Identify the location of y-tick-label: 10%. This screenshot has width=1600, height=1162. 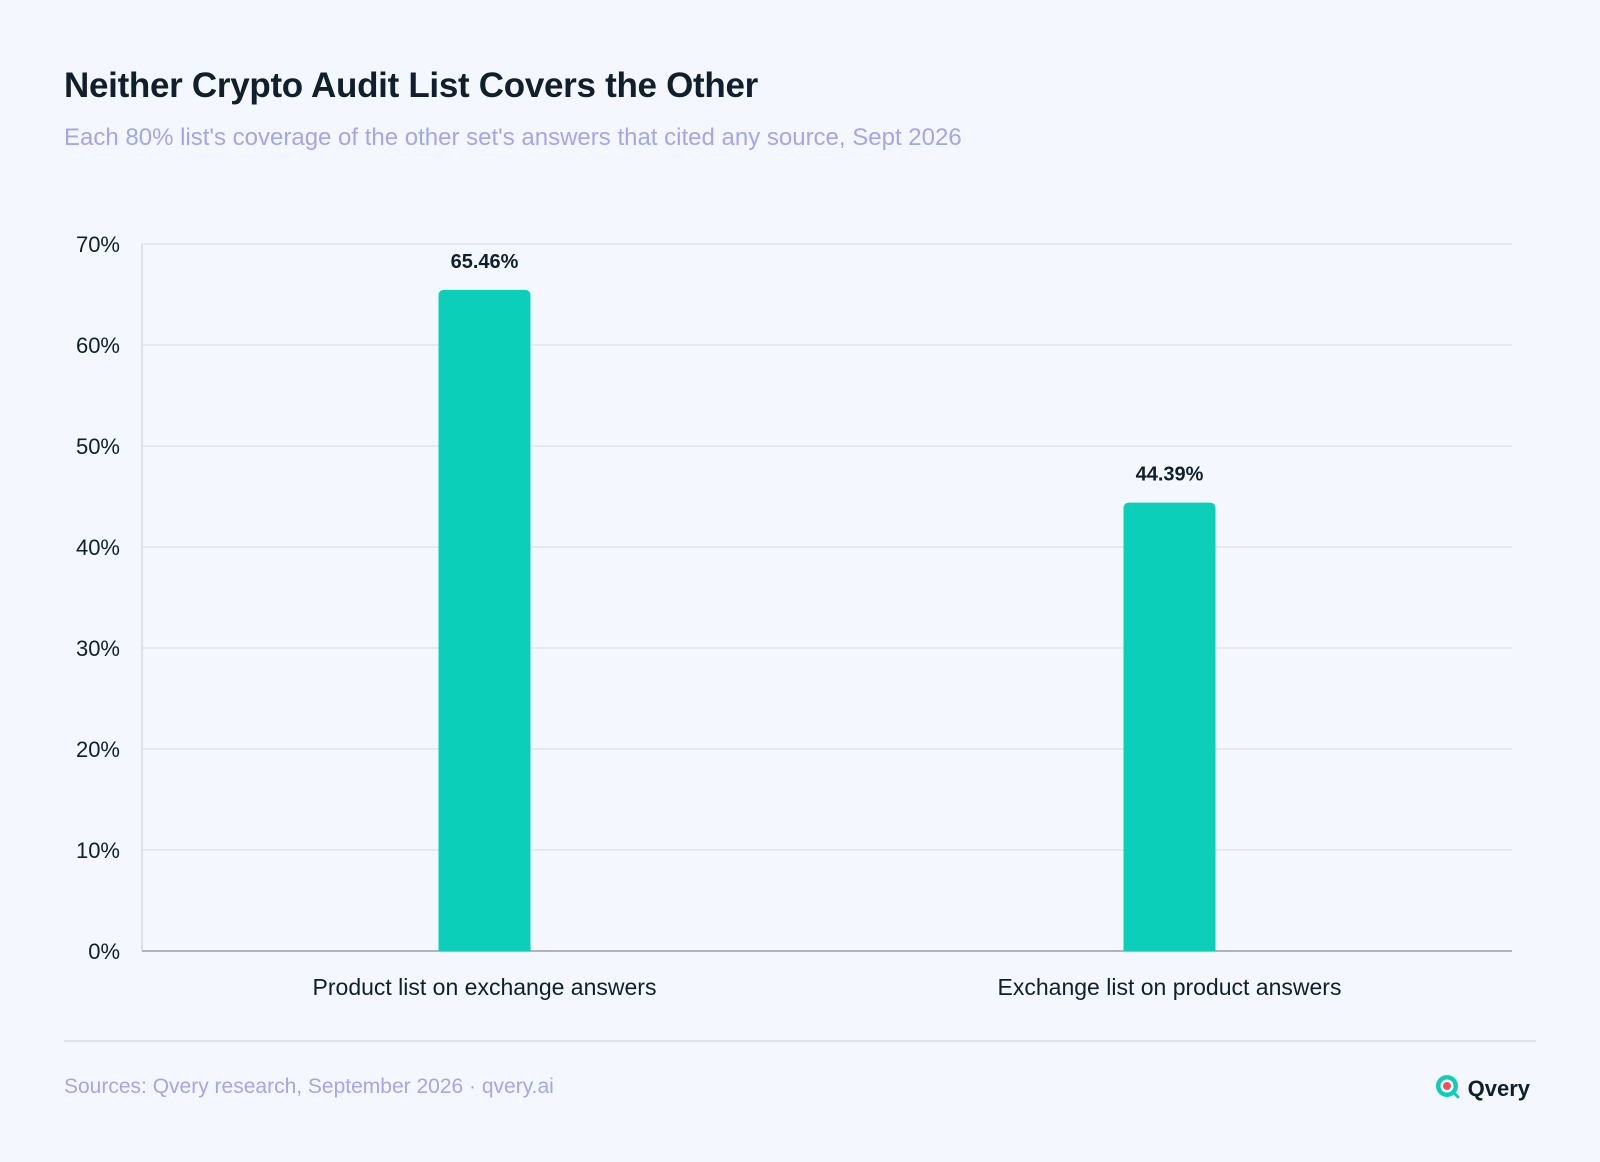
(98, 850).